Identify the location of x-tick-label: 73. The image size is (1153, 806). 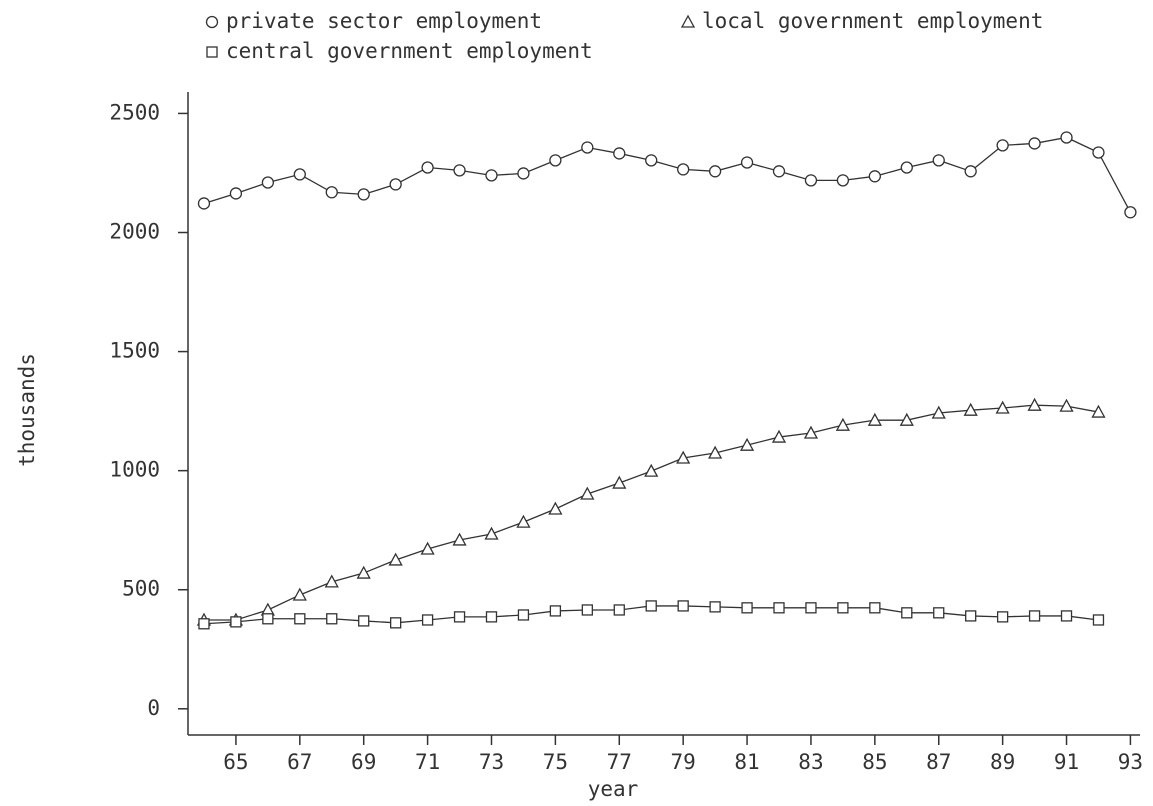
(491, 762).